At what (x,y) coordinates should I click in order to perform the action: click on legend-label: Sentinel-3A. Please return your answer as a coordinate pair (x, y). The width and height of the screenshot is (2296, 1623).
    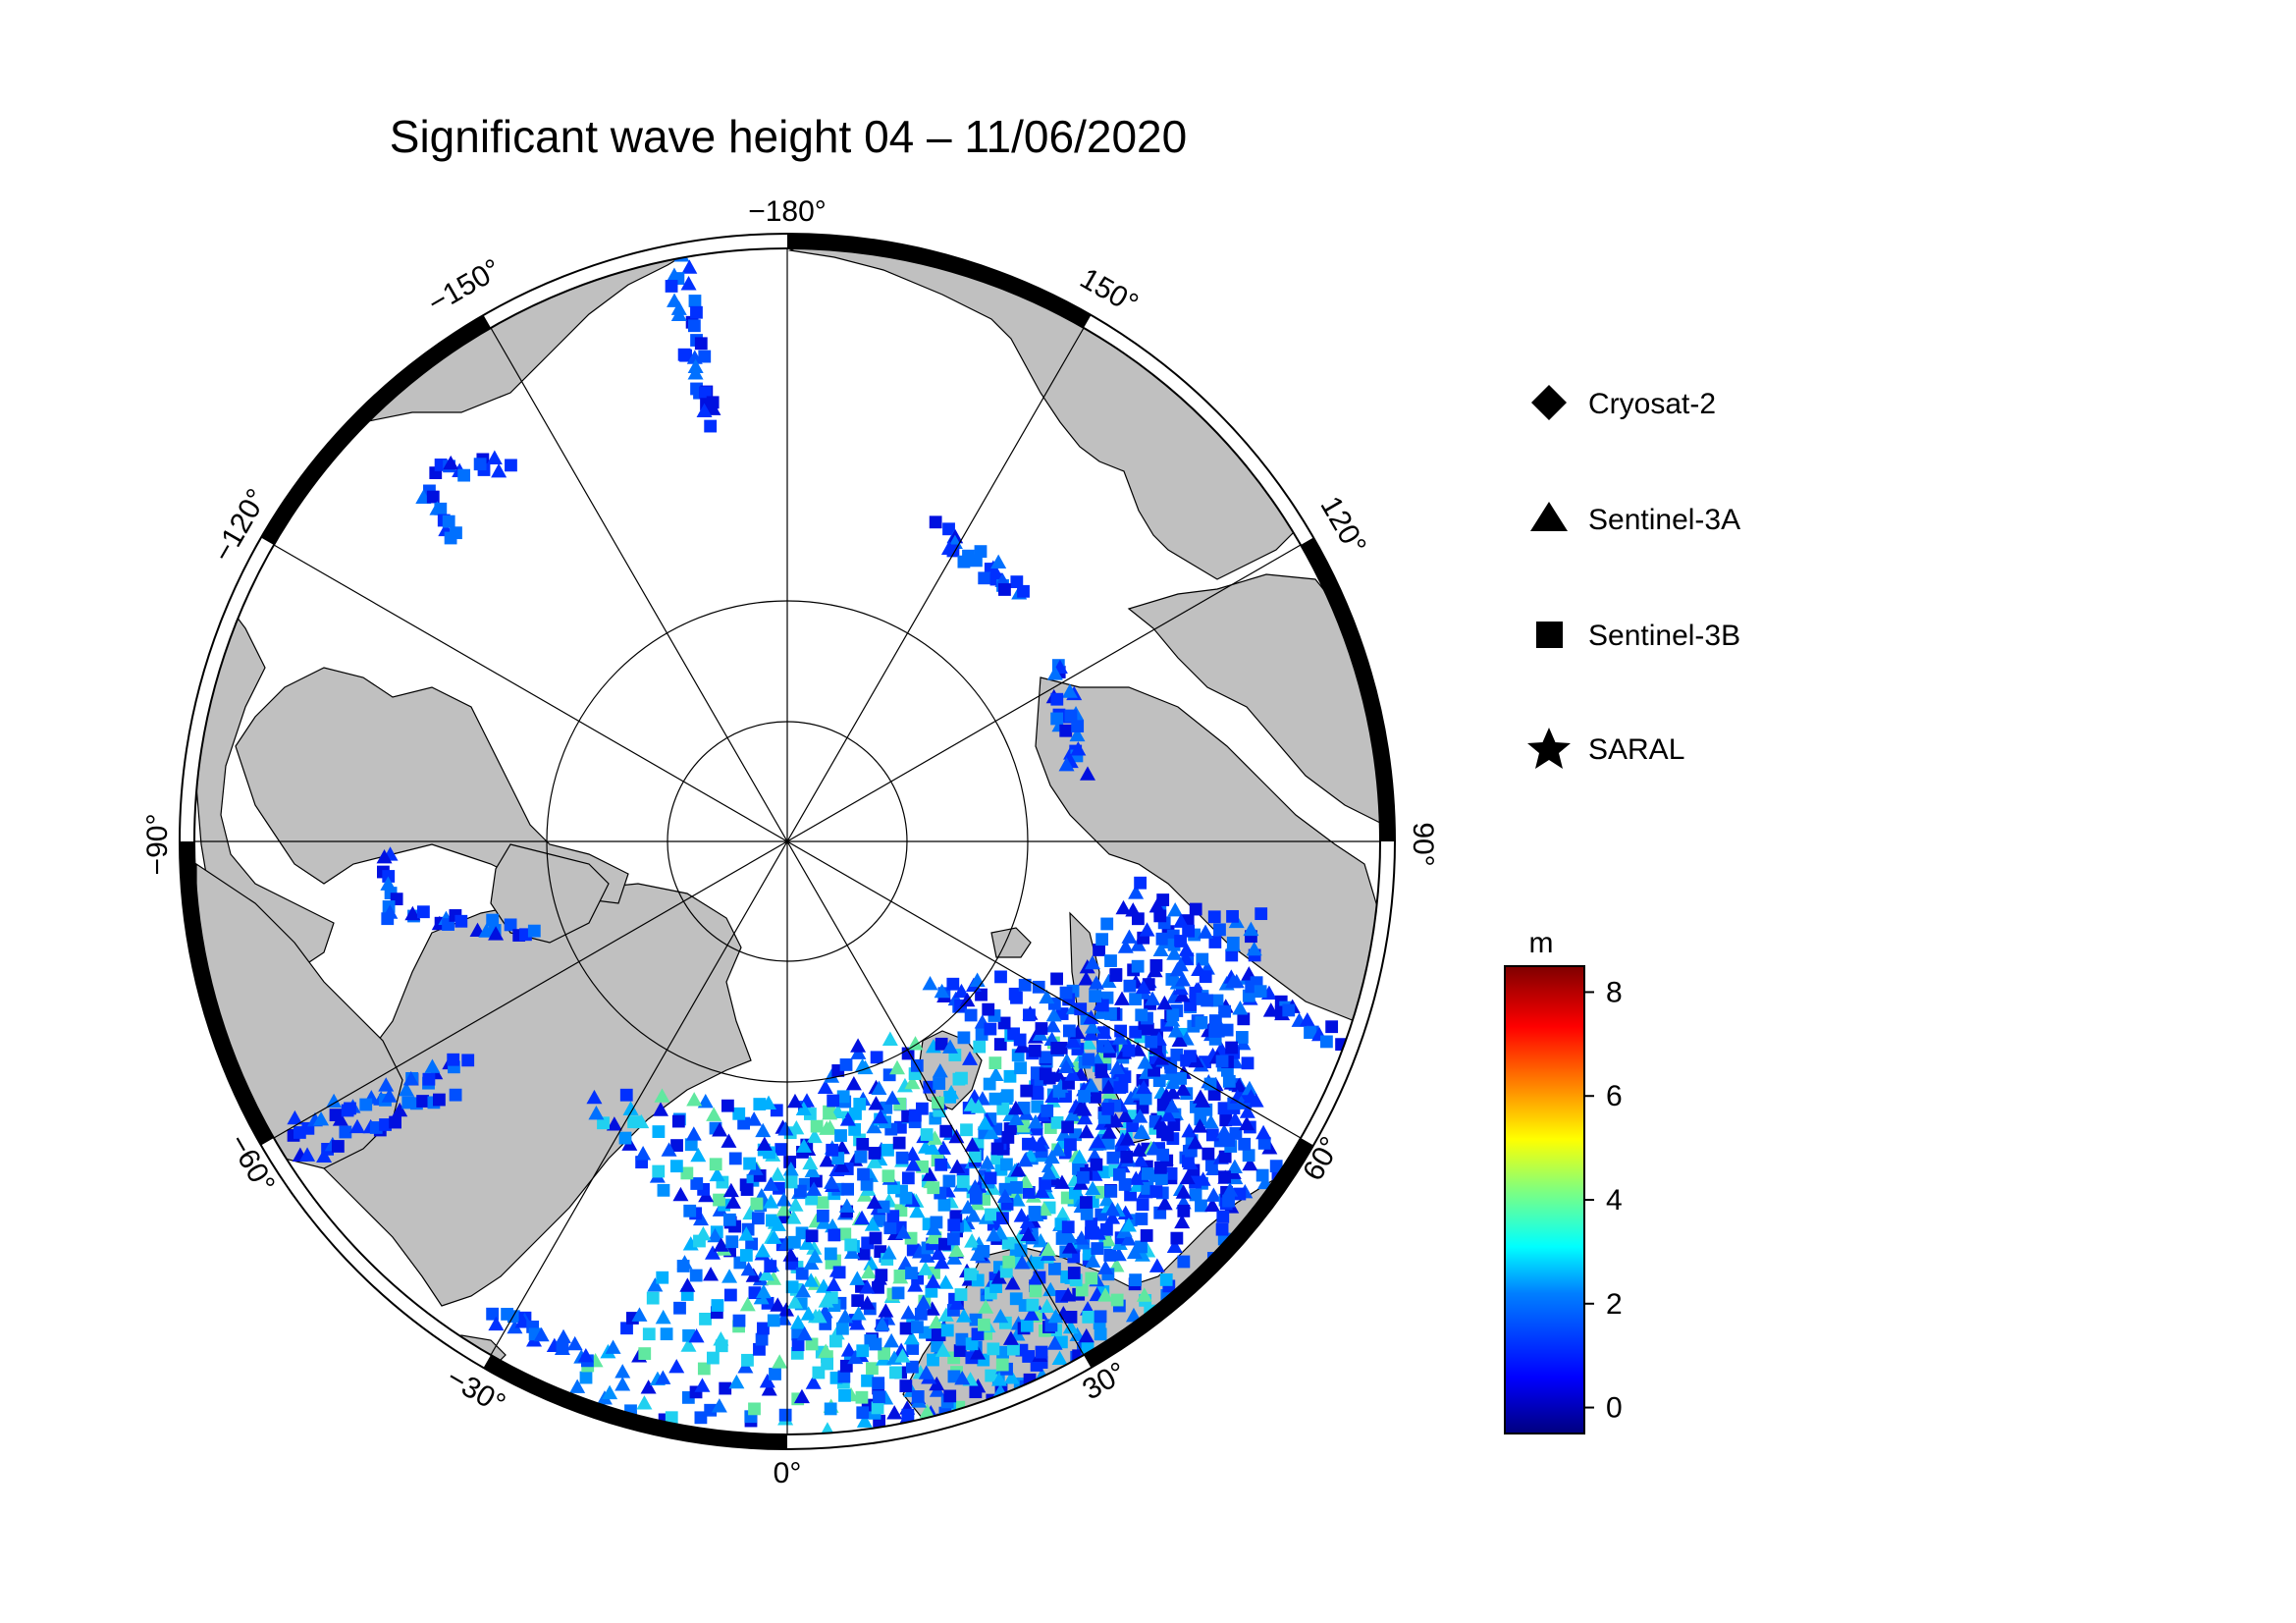
    Looking at the image, I should click on (1664, 520).